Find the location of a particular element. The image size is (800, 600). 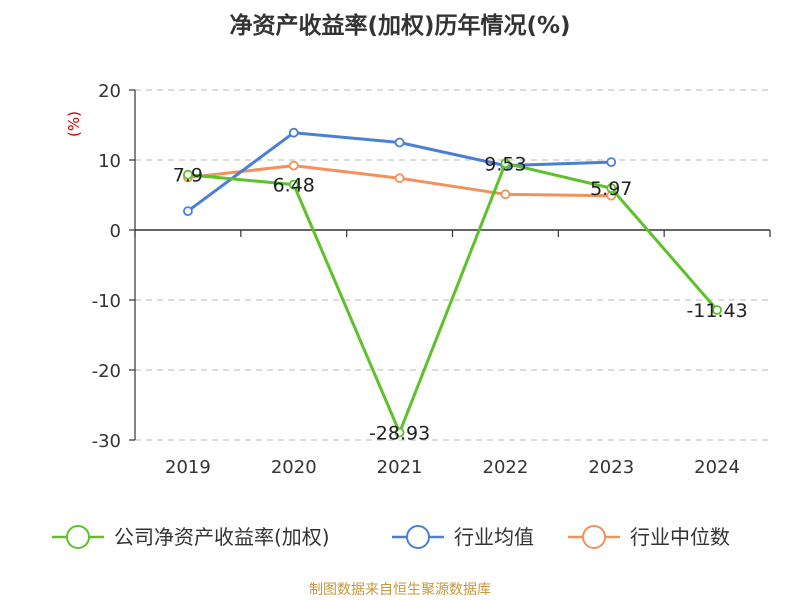

data-label: 5.97 is located at coordinates (611, 189).